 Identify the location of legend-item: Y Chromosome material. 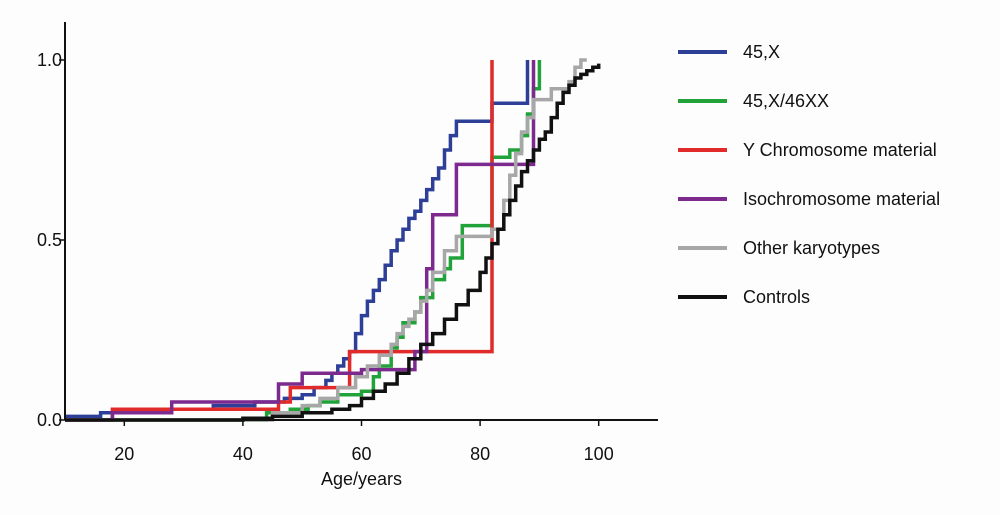
(807, 150).